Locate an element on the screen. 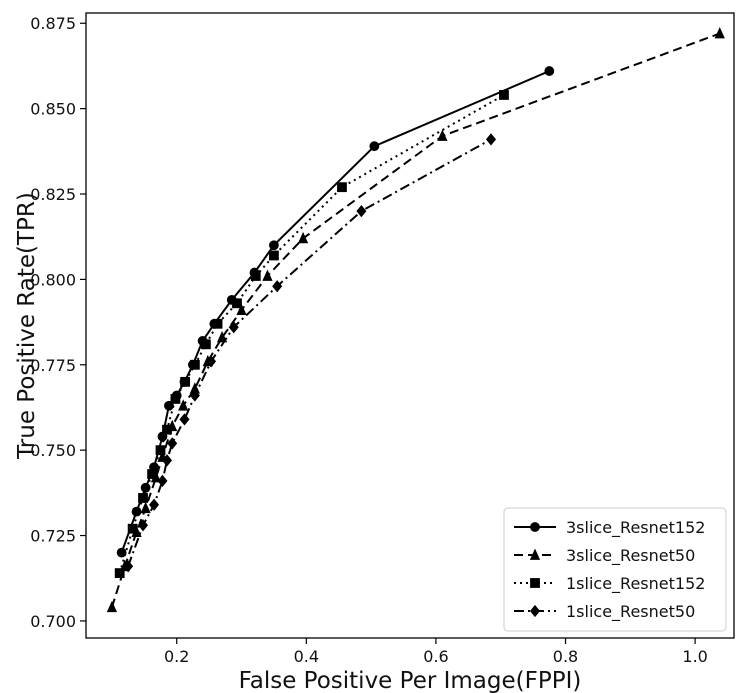 The height and width of the screenshot is (693, 740). y-tick-label: 0.700 is located at coordinates (53, 621).